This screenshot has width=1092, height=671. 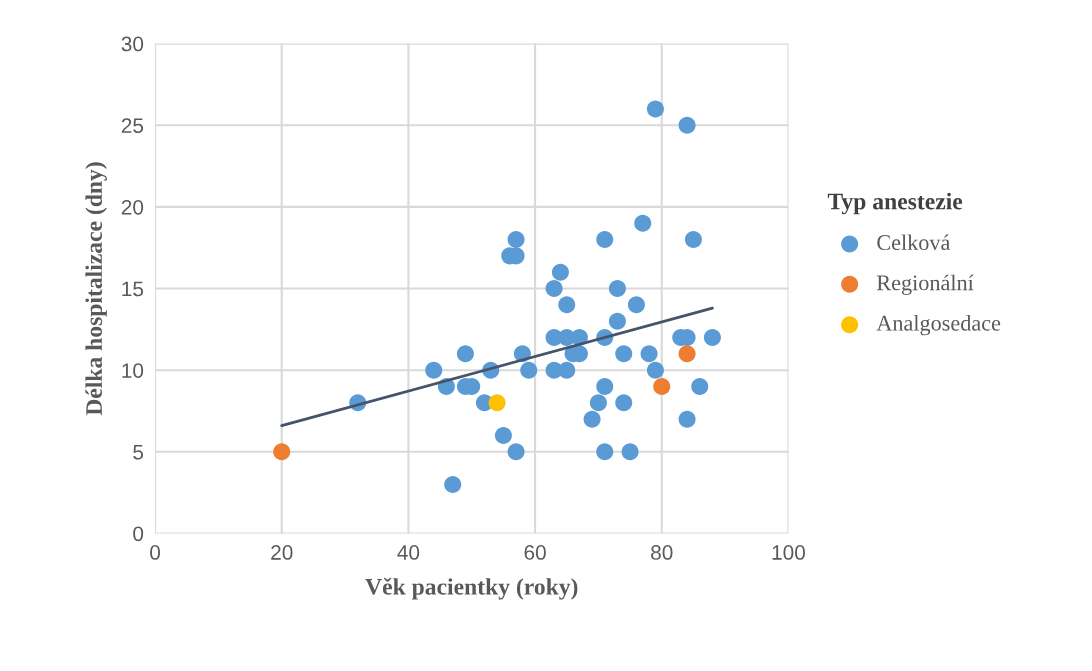 What do you see at coordinates (155, 552) in the screenshot?
I see `x-tick-label: 0` at bounding box center [155, 552].